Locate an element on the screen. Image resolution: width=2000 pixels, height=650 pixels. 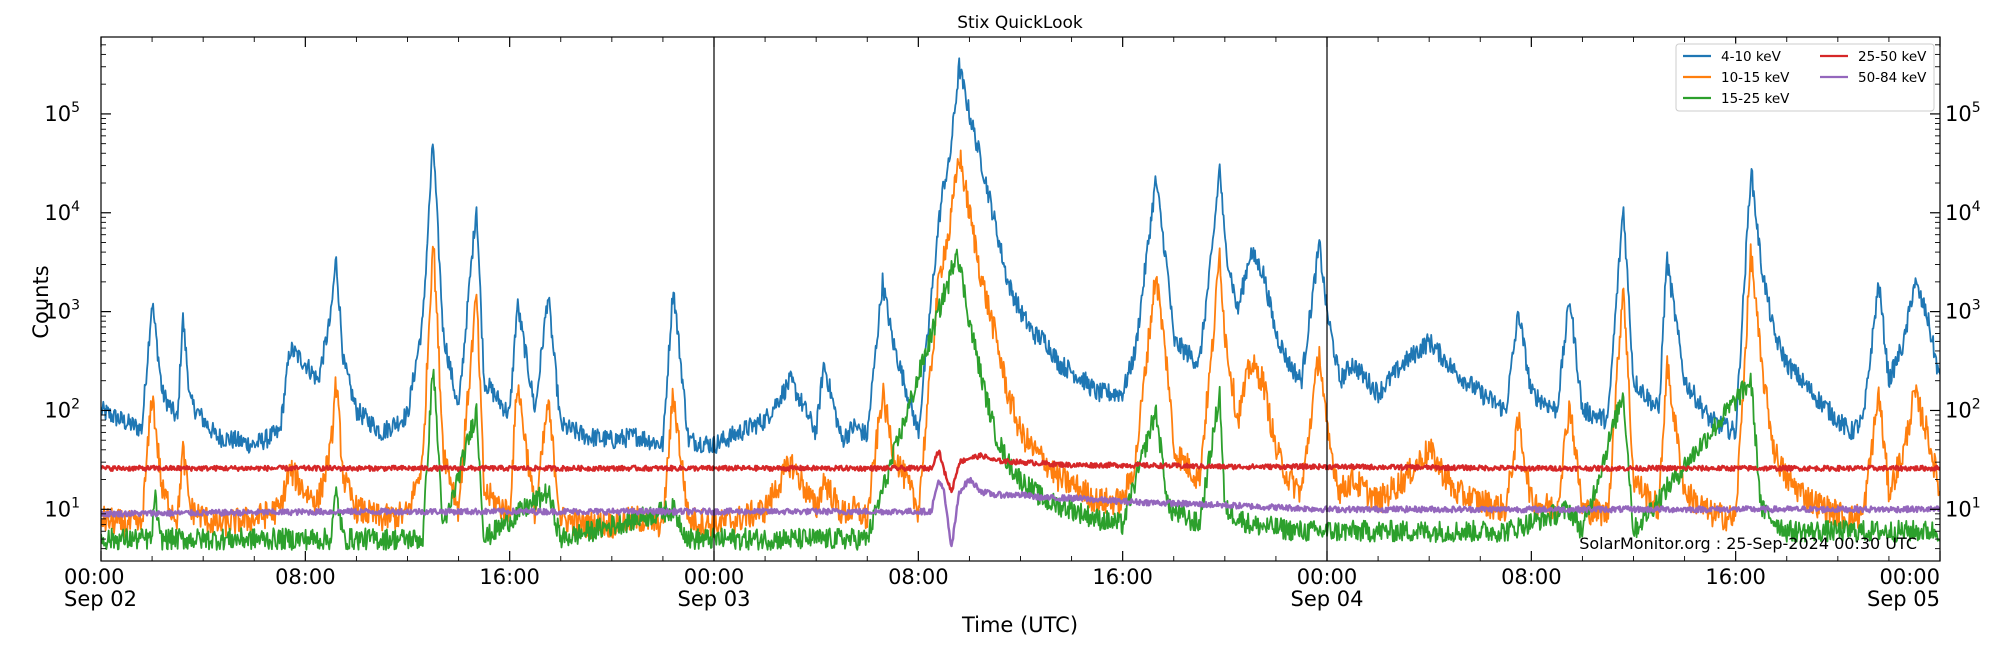
series-line-25-50-kev is located at coordinates (1020, 471).